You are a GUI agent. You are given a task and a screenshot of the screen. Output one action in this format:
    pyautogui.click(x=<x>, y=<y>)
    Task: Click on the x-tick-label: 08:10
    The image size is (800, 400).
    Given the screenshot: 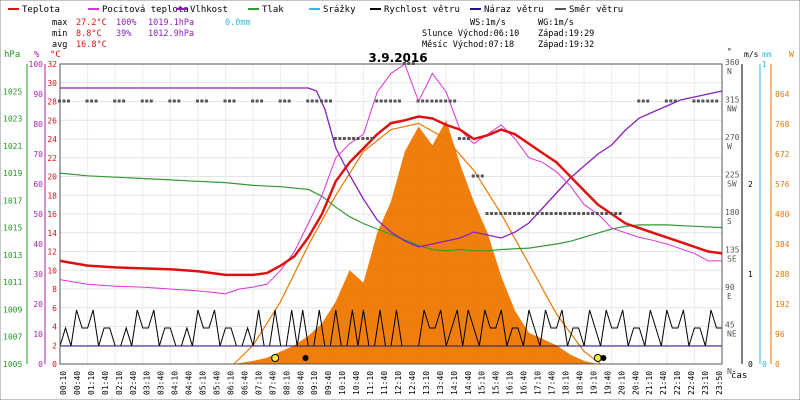 What is the action you would take?
    pyautogui.click(x=286, y=383)
    